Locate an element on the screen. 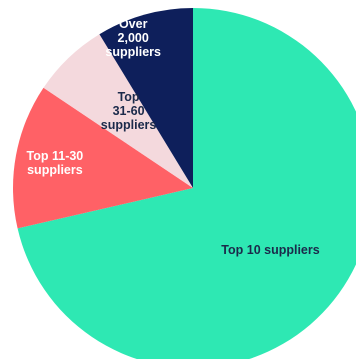  pie-slice-label-line: 31-60 is located at coordinates (129, 111).